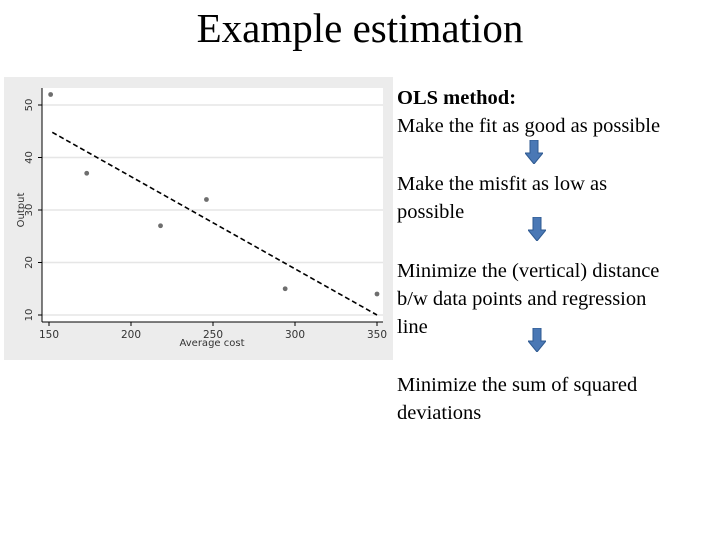 The height and width of the screenshot is (540, 720). I want to click on step-3-text-line1: Minimize the (vertical) distance, so click(528, 271).